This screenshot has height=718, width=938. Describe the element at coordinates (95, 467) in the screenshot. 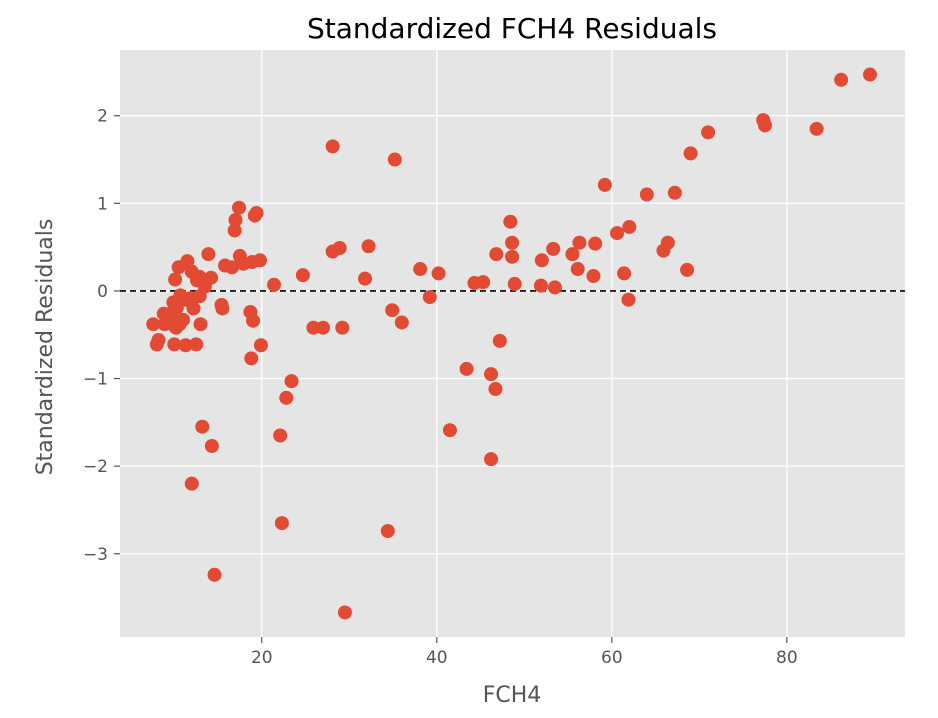

I see `y-tick-label: −2` at that location.